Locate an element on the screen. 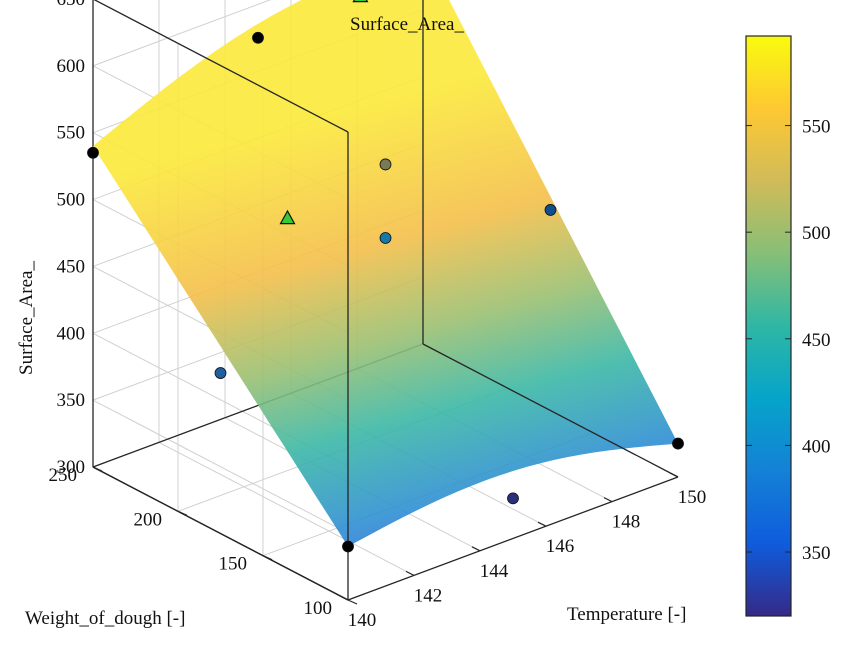 The height and width of the screenshot is (654, 842). colorbar is located at coordinates (768, 326).